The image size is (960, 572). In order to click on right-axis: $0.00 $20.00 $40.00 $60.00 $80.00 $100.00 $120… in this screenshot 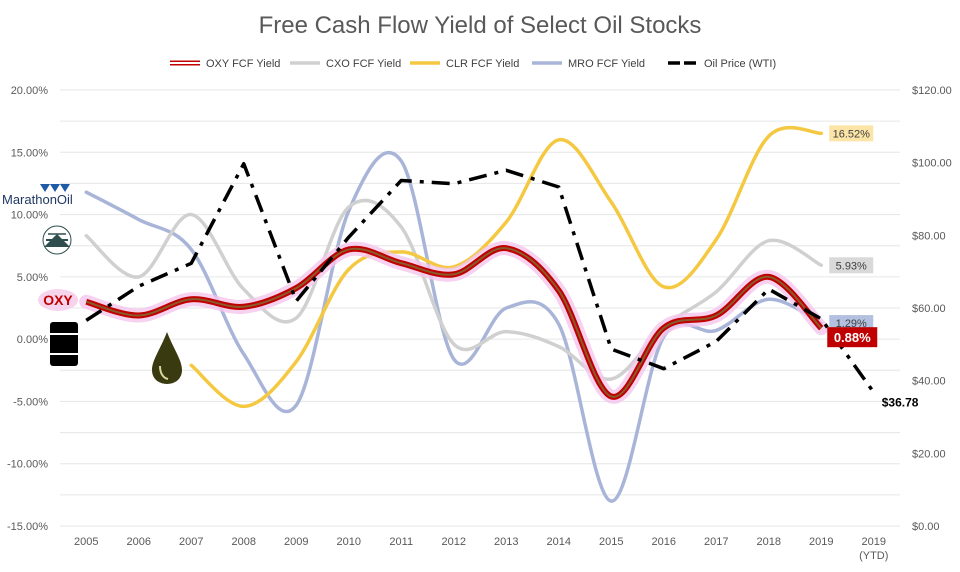, I will do `click(932, 309)`.